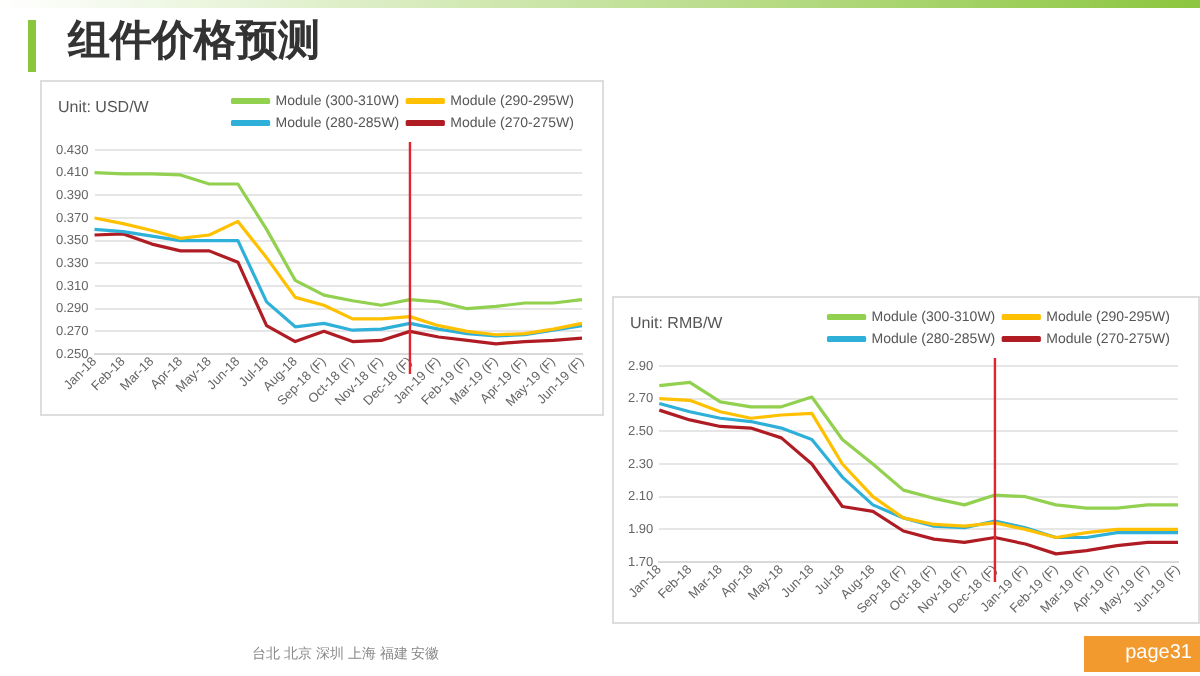  I want to click on y-axis-title: Unit: USD/W, so click(103, 107).